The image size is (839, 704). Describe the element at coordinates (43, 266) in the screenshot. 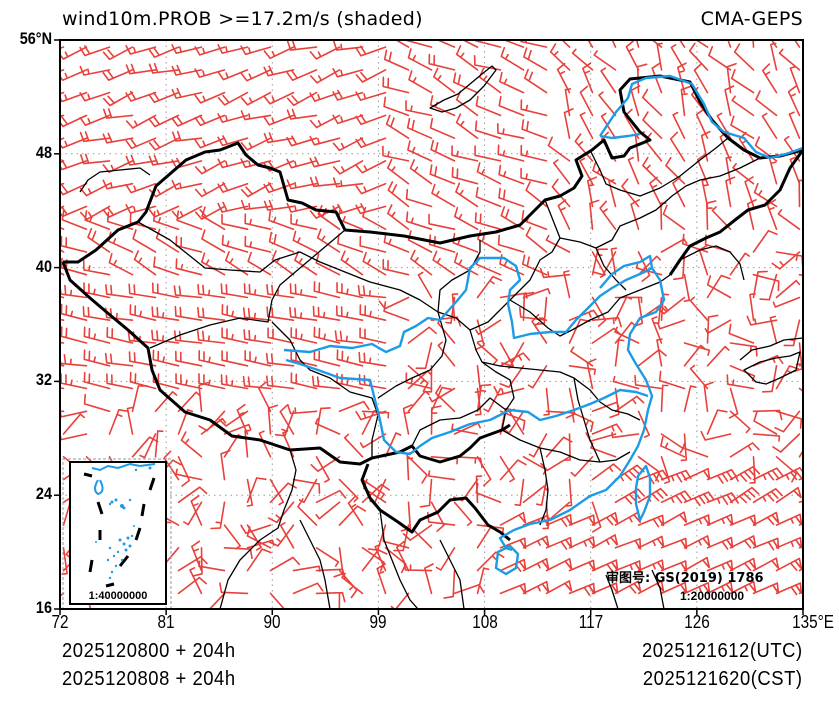

I see `lat-tick-label: 40` at that location.